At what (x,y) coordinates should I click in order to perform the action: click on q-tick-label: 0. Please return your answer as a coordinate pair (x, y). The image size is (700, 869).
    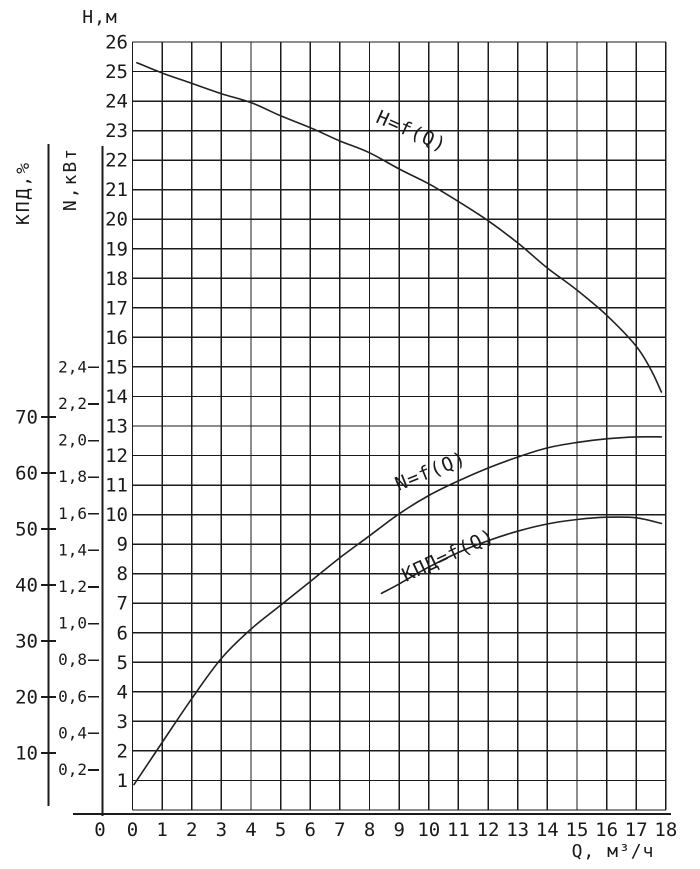
    Looking at the image, I should click on (132, 830).